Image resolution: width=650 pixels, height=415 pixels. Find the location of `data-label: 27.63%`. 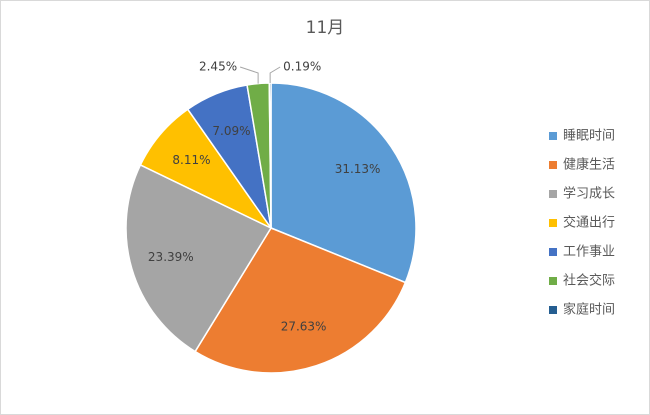

data-label: 27.63% is located at coordinates (304, 327).